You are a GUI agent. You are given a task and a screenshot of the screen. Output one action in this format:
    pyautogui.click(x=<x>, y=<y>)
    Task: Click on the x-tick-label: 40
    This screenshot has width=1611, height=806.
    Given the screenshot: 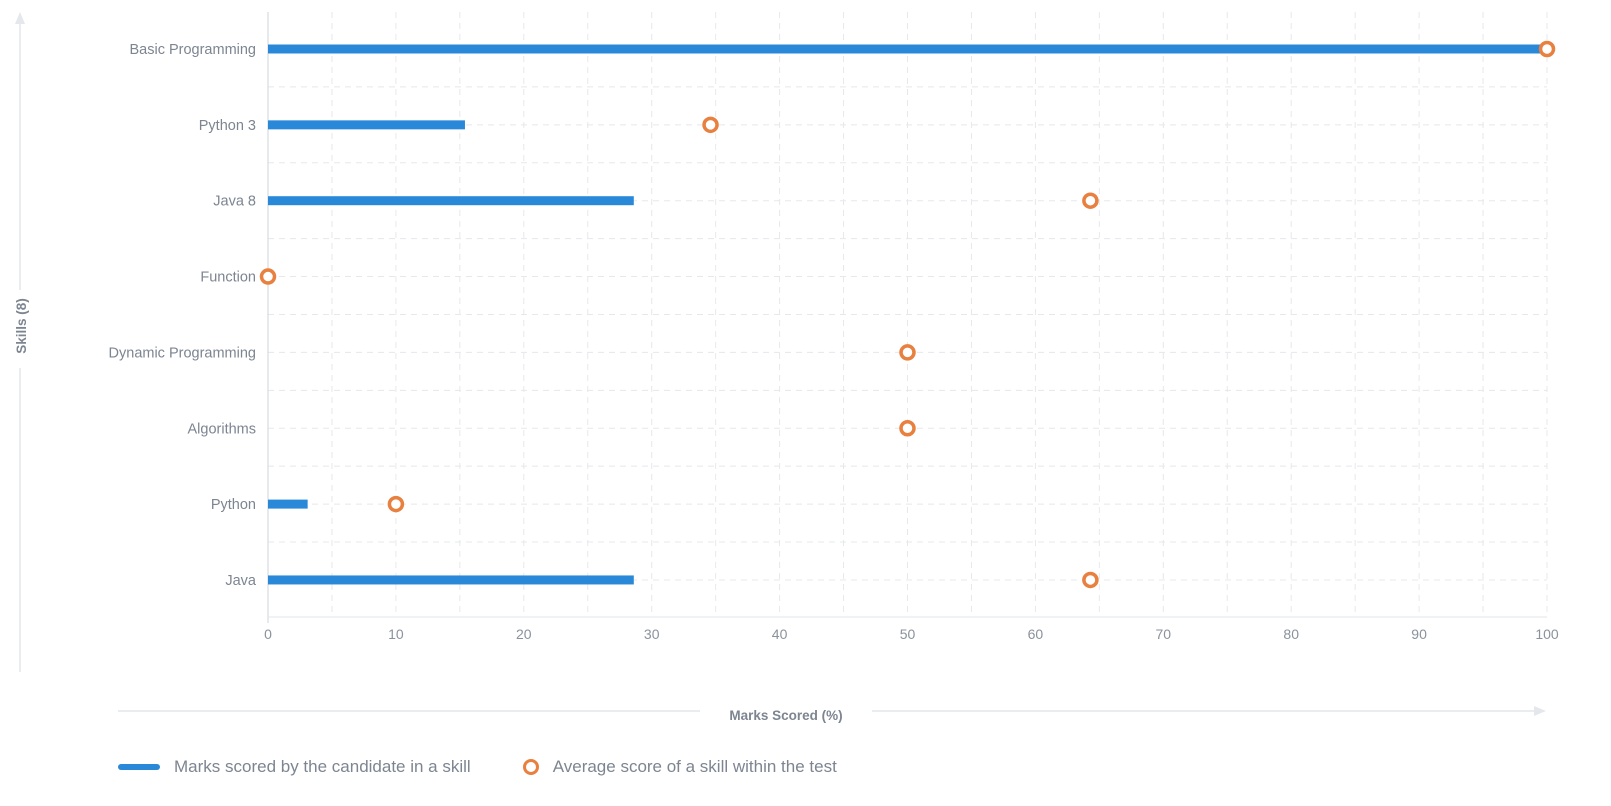 What is the action you would take?
    pyautogui.click(x=780, y=634)
    